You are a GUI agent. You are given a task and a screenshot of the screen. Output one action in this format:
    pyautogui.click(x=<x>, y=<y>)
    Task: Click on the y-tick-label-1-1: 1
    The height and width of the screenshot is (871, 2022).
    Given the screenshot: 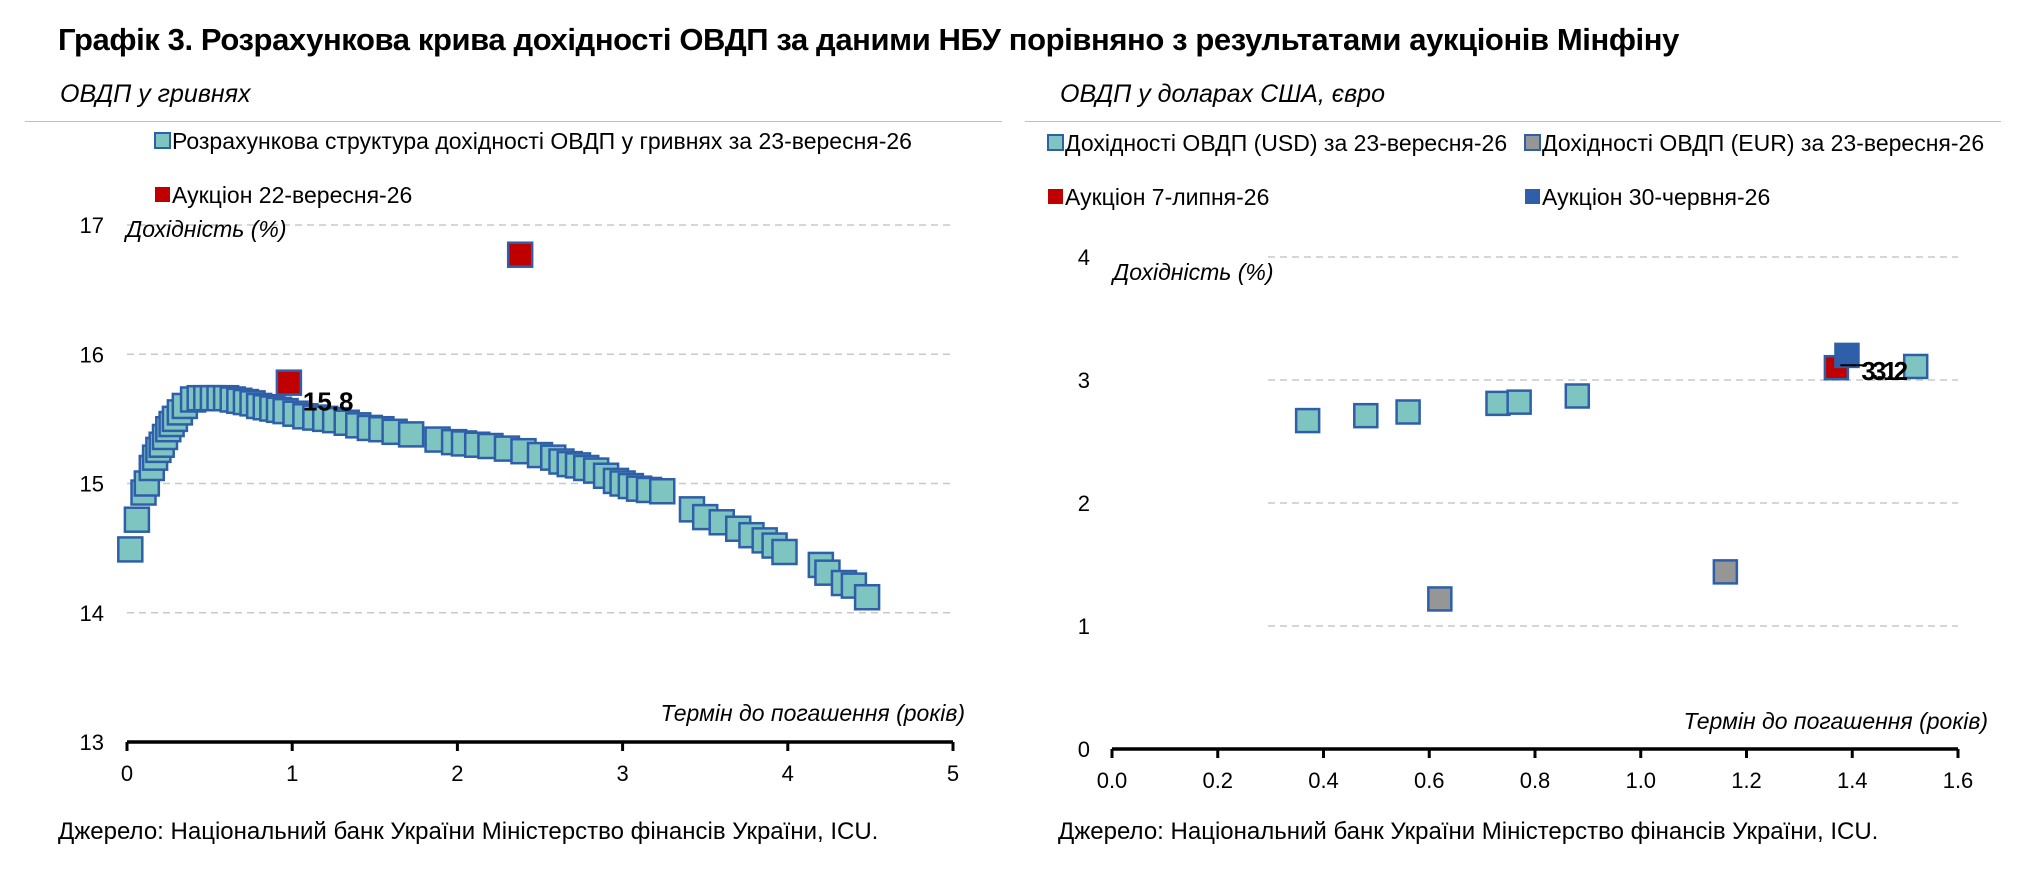 What is the action you would take?
    pyautogui.click(x=1084, y=626)
    